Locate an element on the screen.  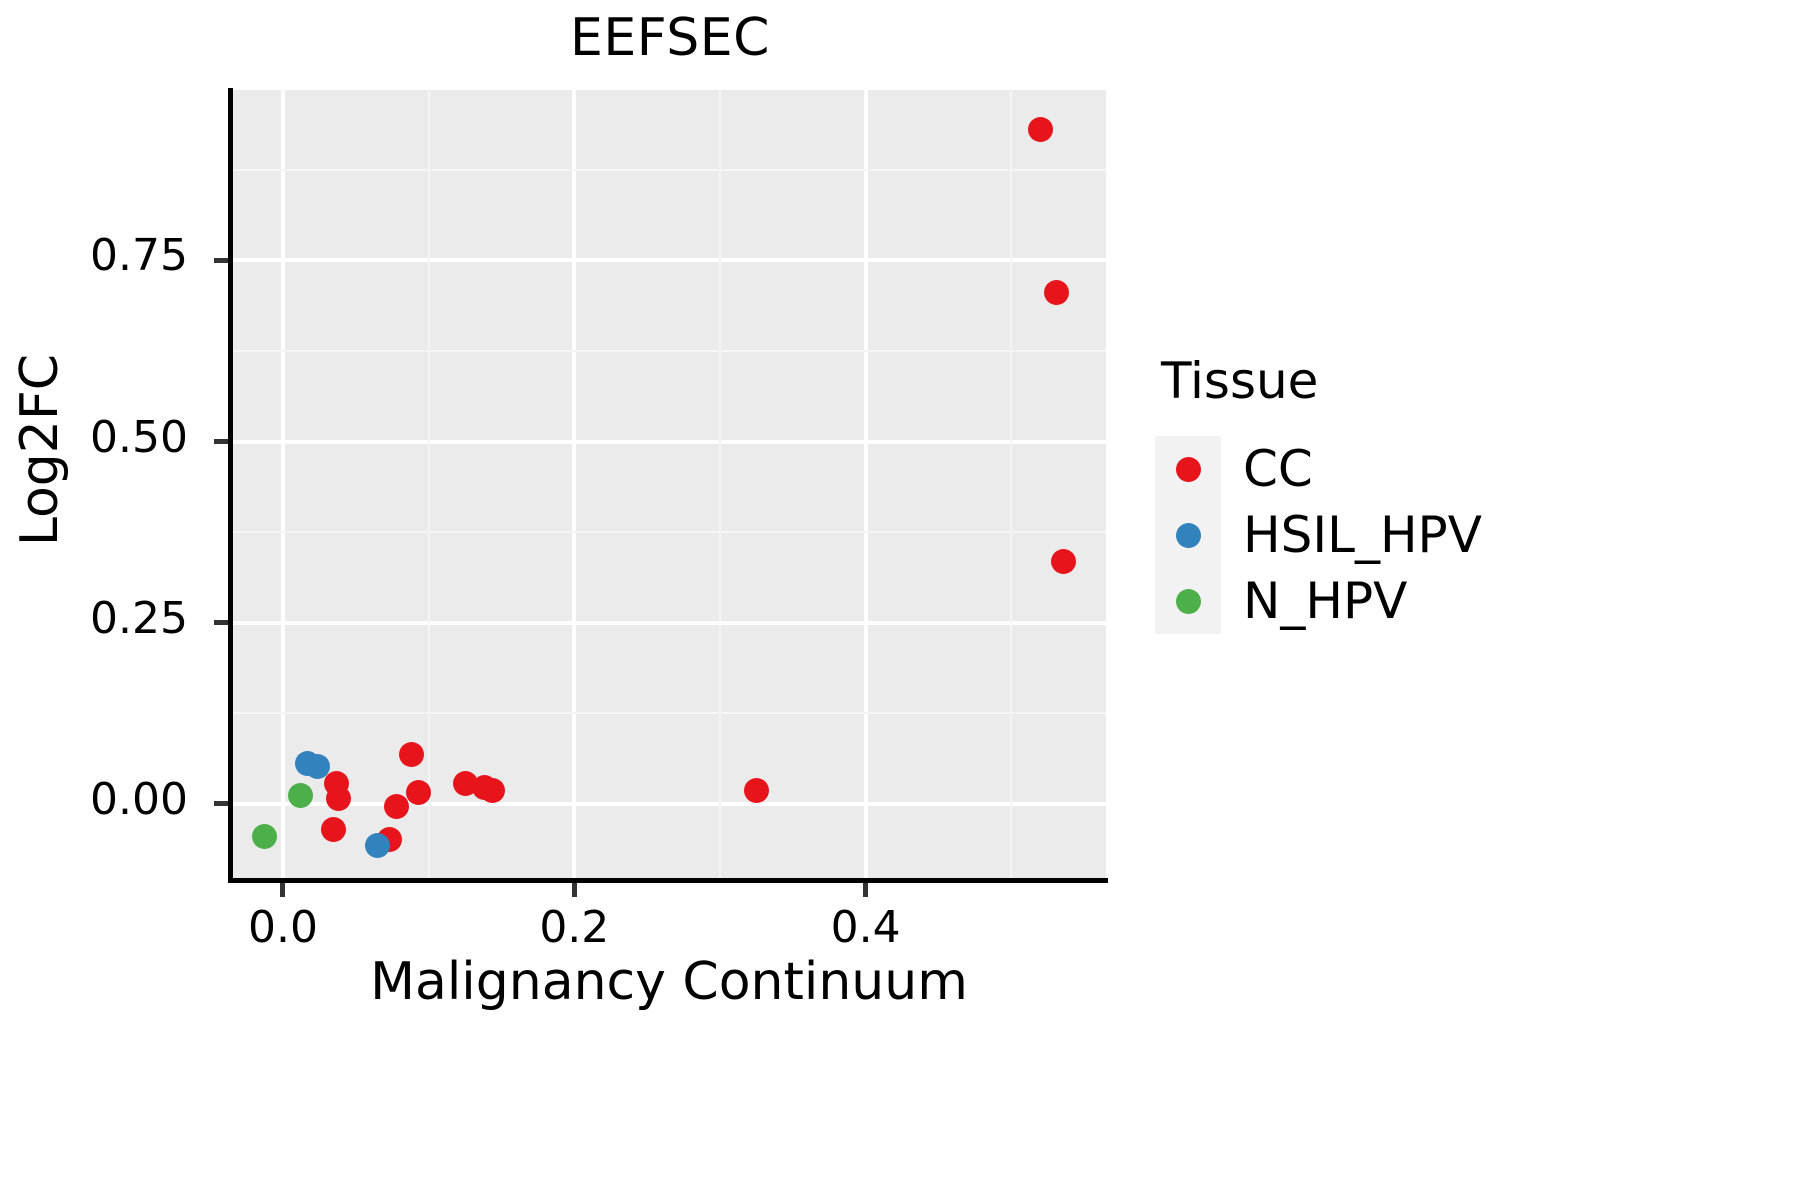
x-axis-tick-label: 0.2 is located at coordinates (574, 927).